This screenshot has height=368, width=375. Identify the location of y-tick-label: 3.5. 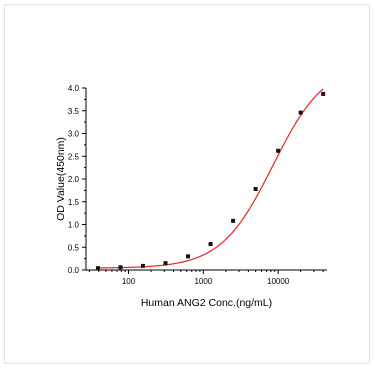
(74, 111).